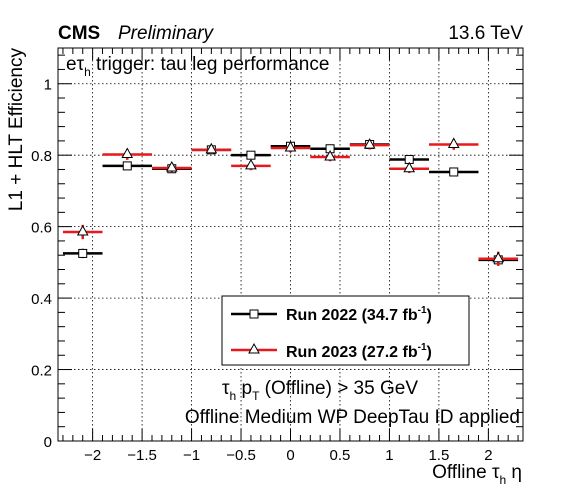 The height and width of the screenshot is (490, 580). Describe the element at coordinates (241, 455) in the screenshot. I see `x-tick-label: −0.5` at that location.